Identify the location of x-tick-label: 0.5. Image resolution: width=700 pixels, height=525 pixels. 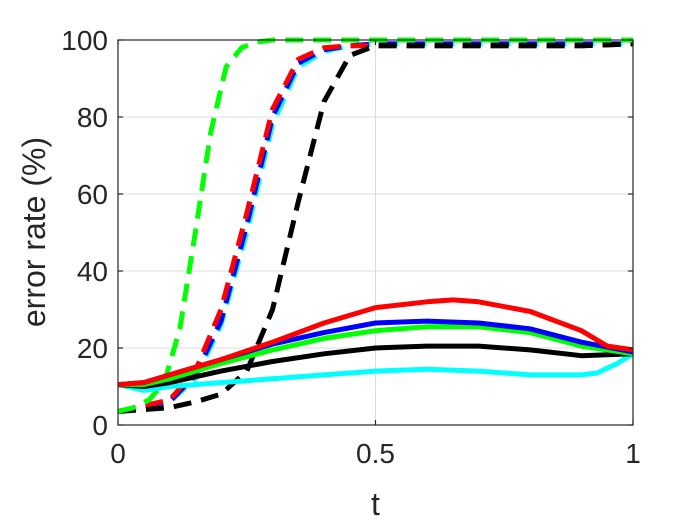
(375, 453).